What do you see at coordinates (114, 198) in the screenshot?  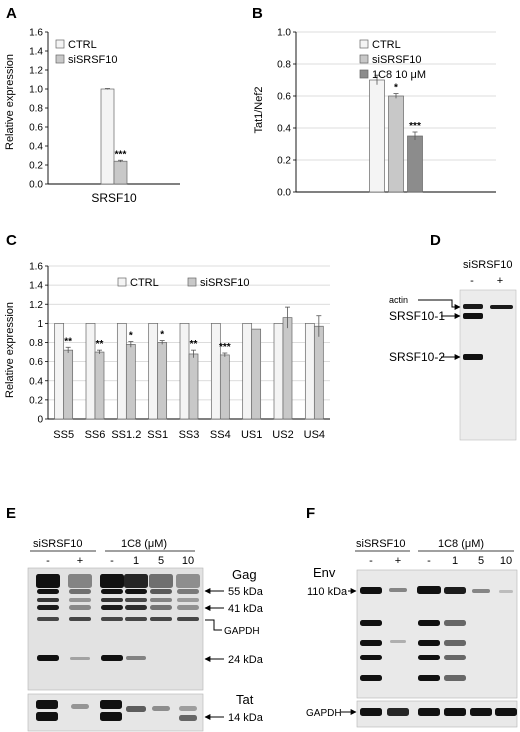 I see `chart-a-category-label: SRSF10` at bounding box center [114, 198].